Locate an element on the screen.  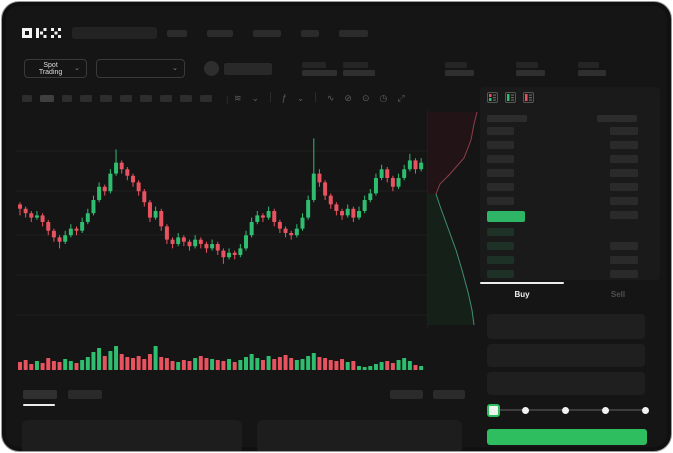
stat-last-price-label is located at coordinates (355, 65).